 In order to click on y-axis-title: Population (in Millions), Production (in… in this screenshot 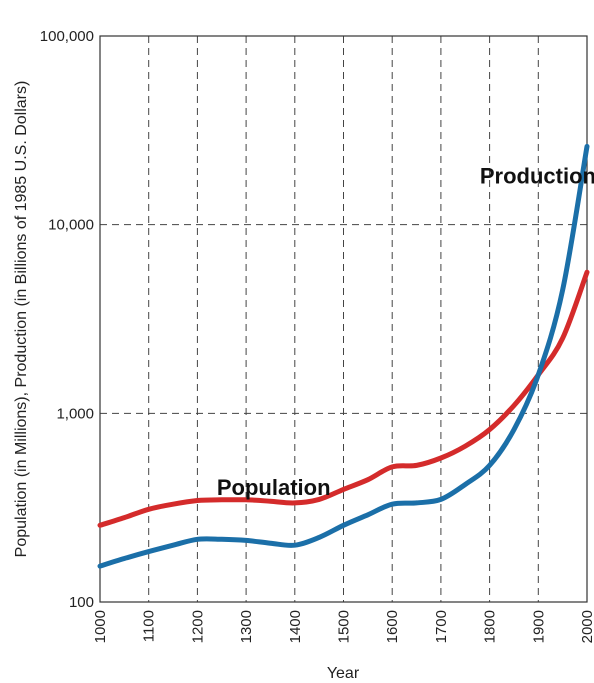, I will do `click(21, 319)`.